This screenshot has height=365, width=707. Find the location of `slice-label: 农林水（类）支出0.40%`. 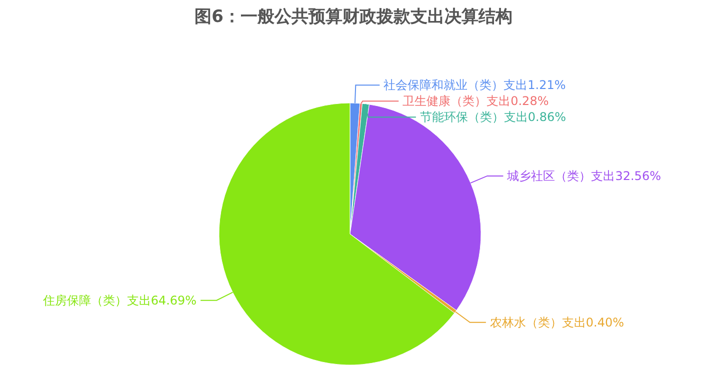

slice-label: 农林水（类）支出0.40% is located at coordinates (557, 322).